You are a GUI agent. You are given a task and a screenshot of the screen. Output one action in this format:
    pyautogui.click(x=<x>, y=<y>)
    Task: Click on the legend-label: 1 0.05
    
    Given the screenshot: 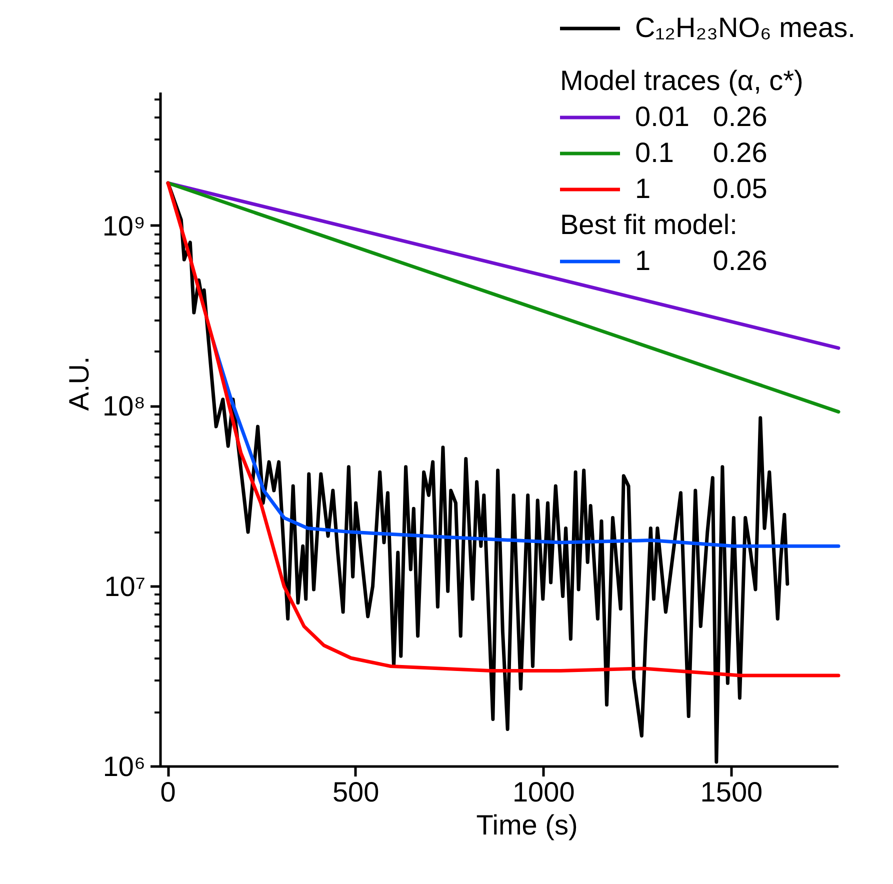 What is the action you would take?
    pyautogui.click(x=701, y=189)
    